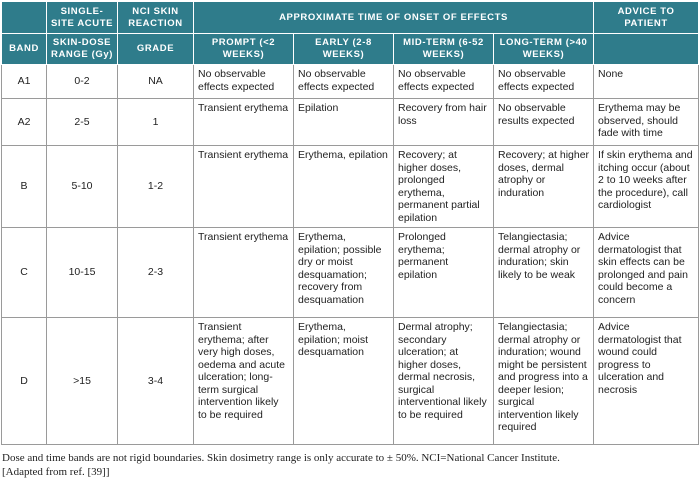  Describe the element at coordinates (343, 122) in the screenshot. I see `table-cell: Epilation` at that location.